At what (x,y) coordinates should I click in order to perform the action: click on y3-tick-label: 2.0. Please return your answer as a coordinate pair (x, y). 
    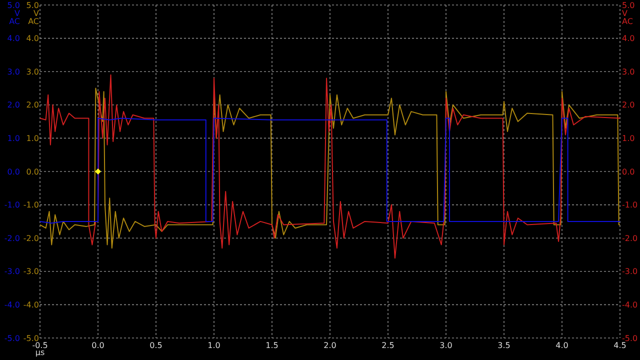
    Looking at the image, I should click on (13, 105).